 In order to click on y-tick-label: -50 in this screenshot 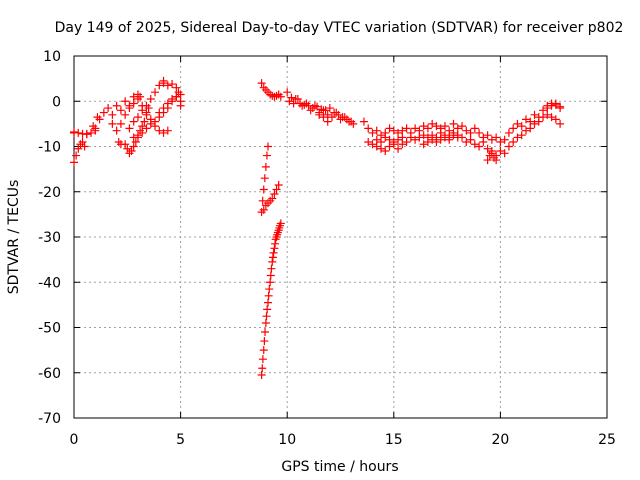, I will do `click(49, 329)`.